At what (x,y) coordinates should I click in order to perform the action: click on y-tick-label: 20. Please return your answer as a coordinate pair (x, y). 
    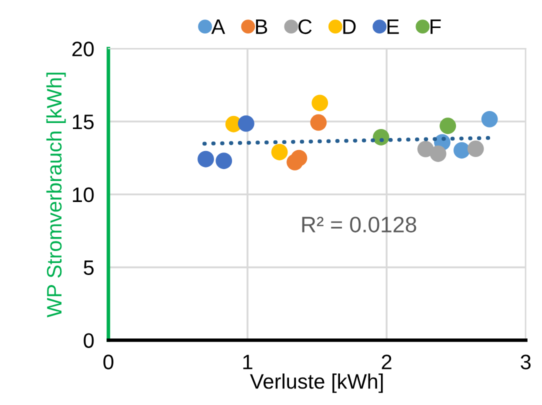
    Looking at the image, I should click on (83, 49).